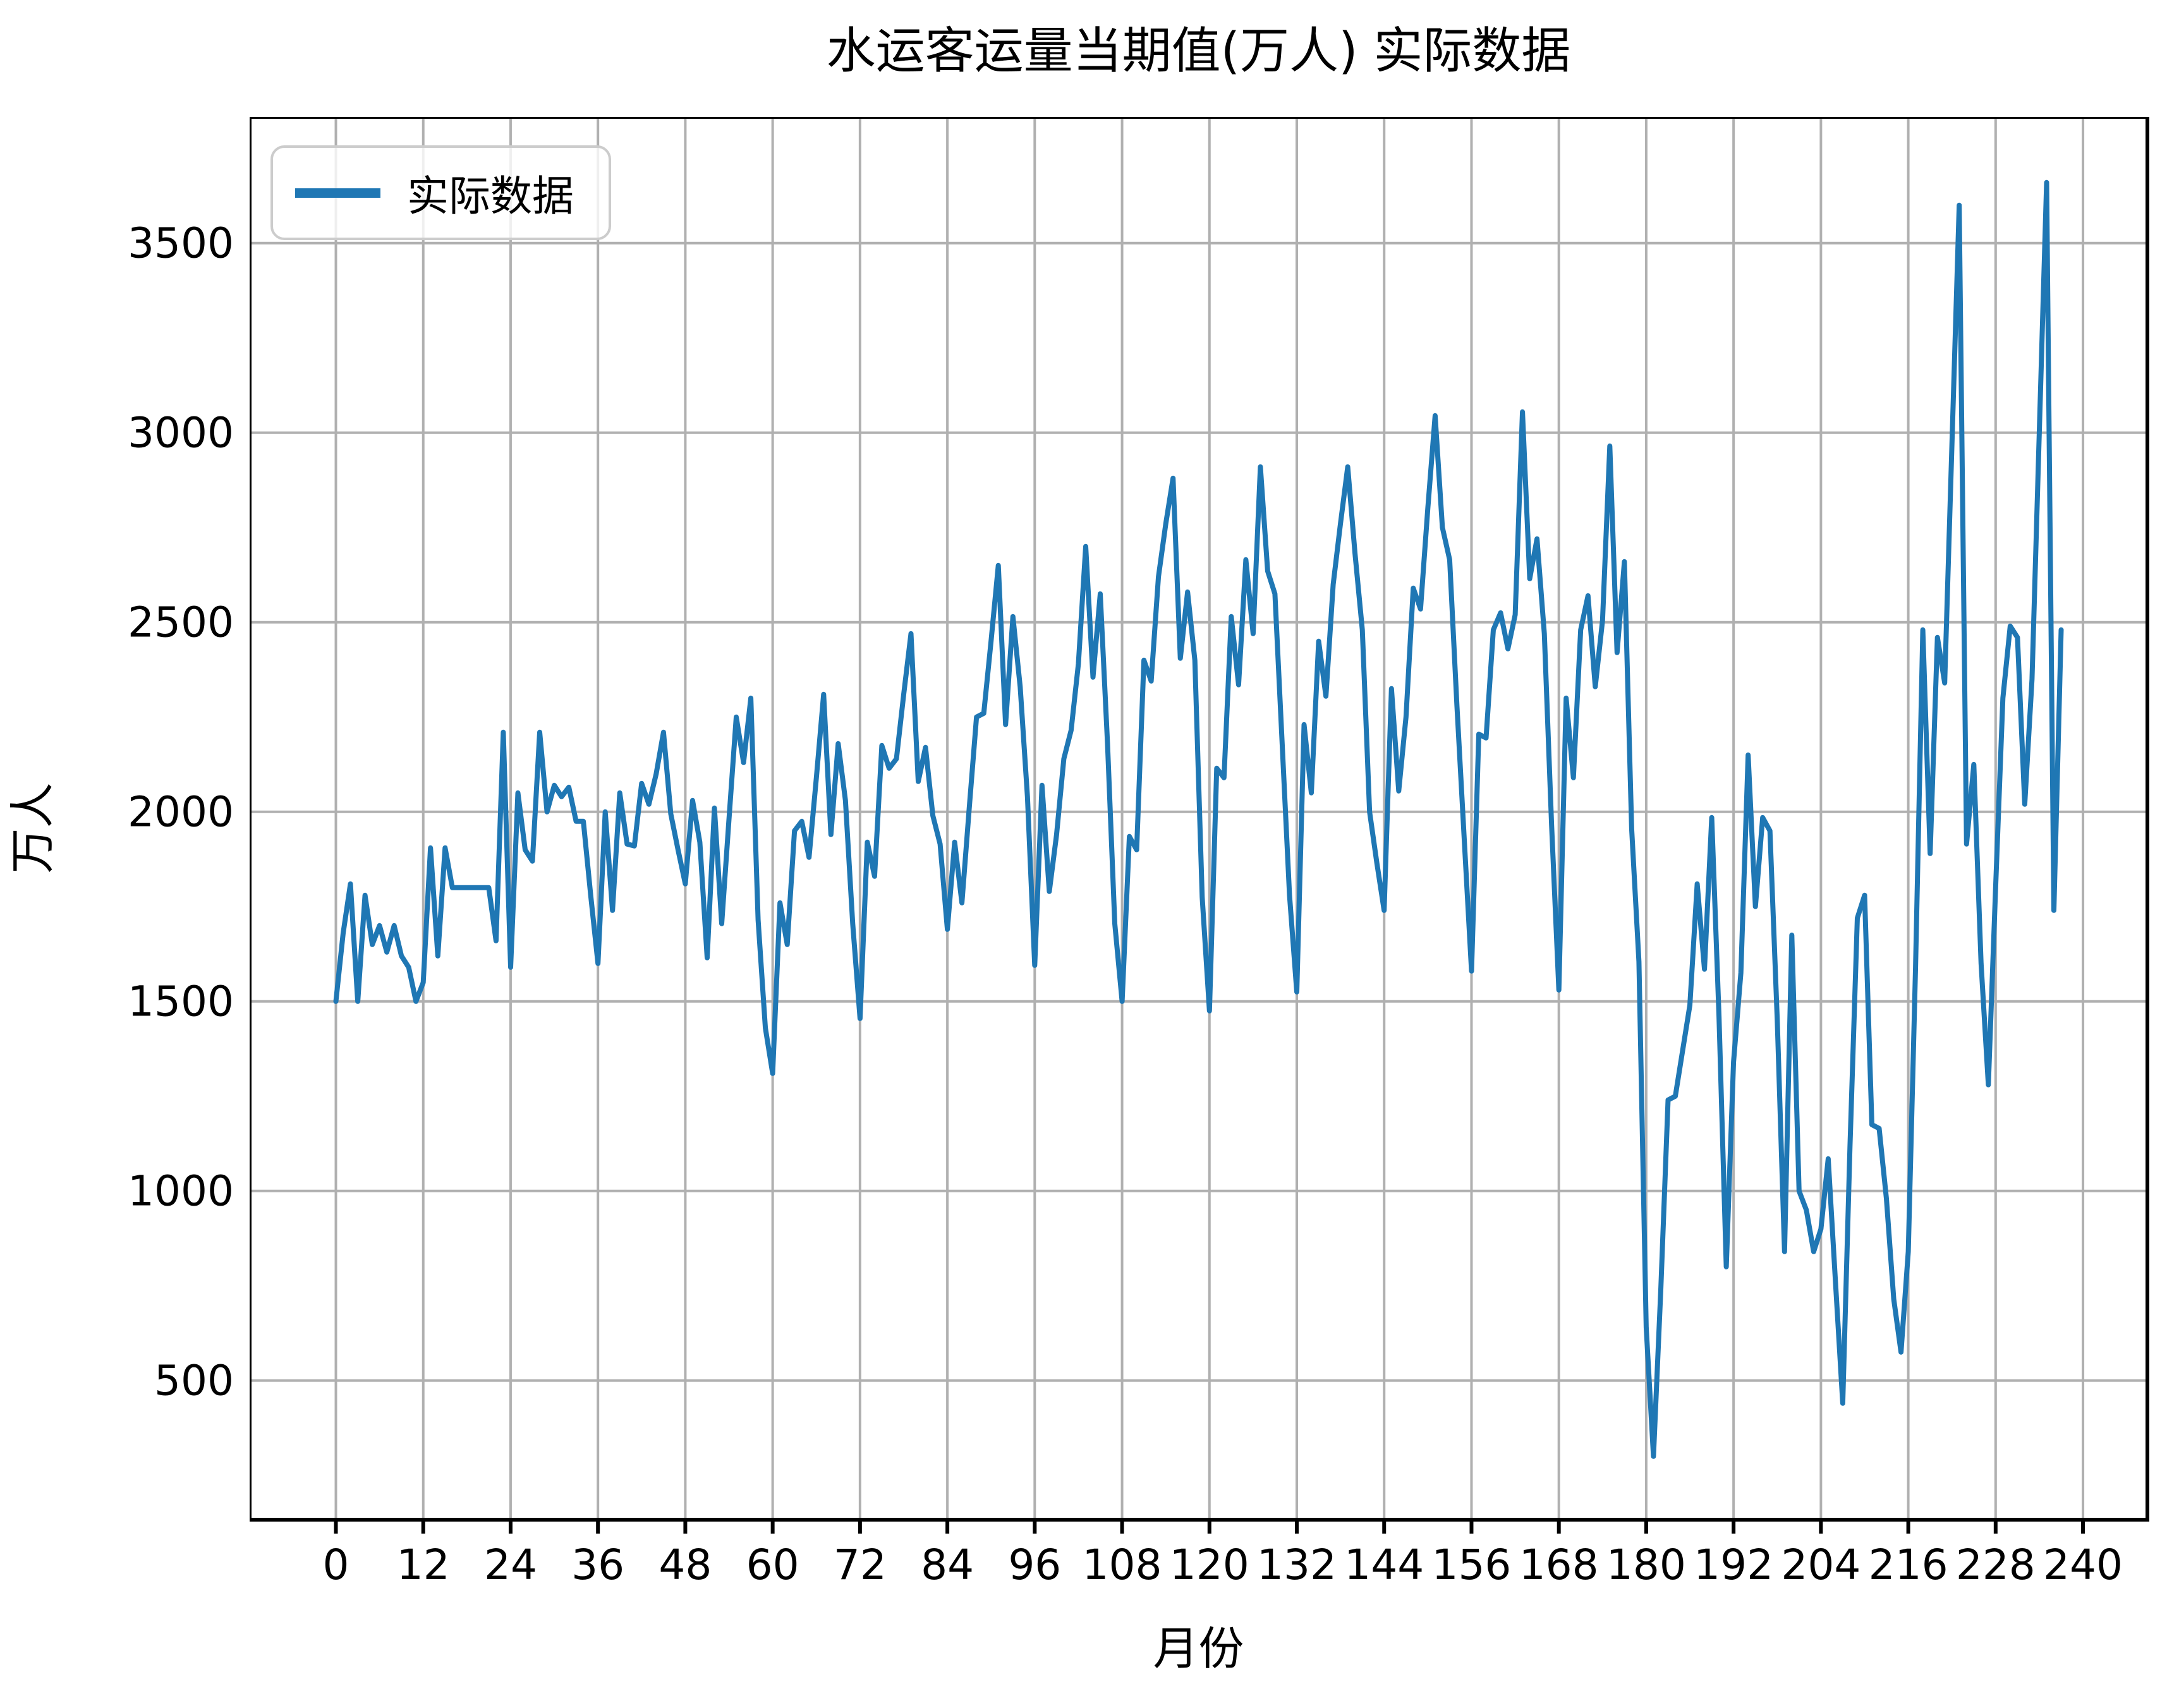  What do you see at coordinates (772, 1565) in the screenshot?
I see `x-tick-label: 60` at bounding box center [772, 1565].